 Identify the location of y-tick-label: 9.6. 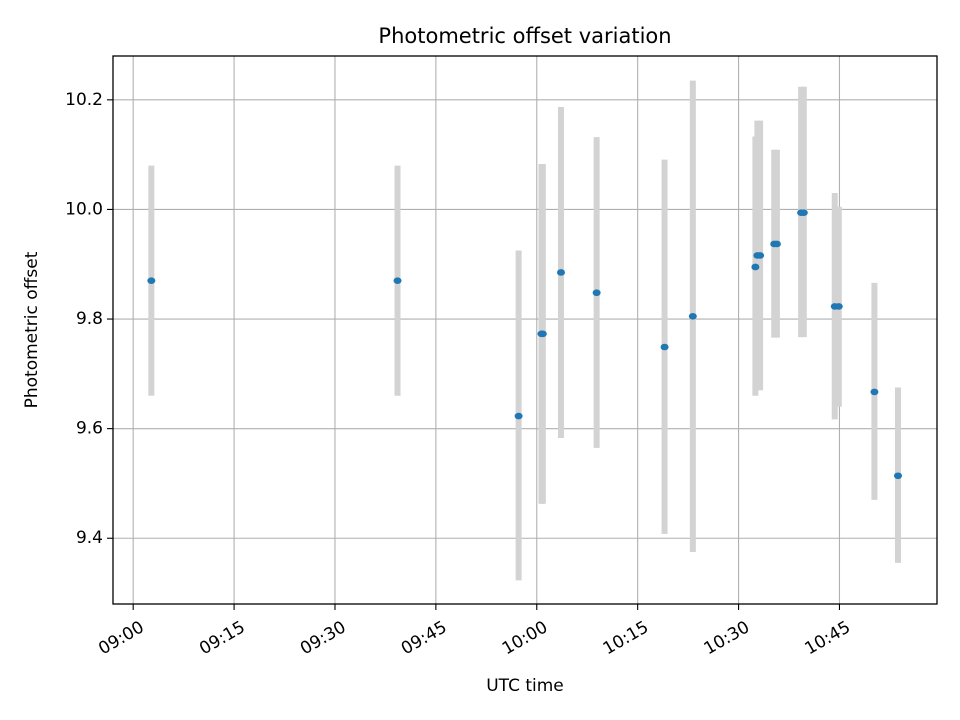
(89, 429).